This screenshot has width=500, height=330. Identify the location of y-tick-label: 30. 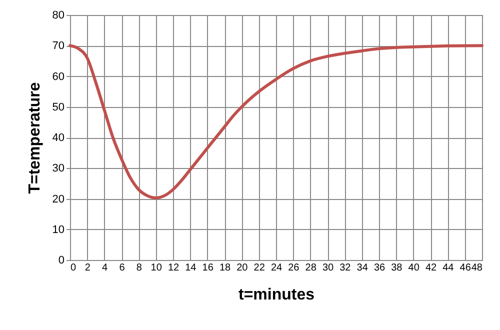
(58, 168).